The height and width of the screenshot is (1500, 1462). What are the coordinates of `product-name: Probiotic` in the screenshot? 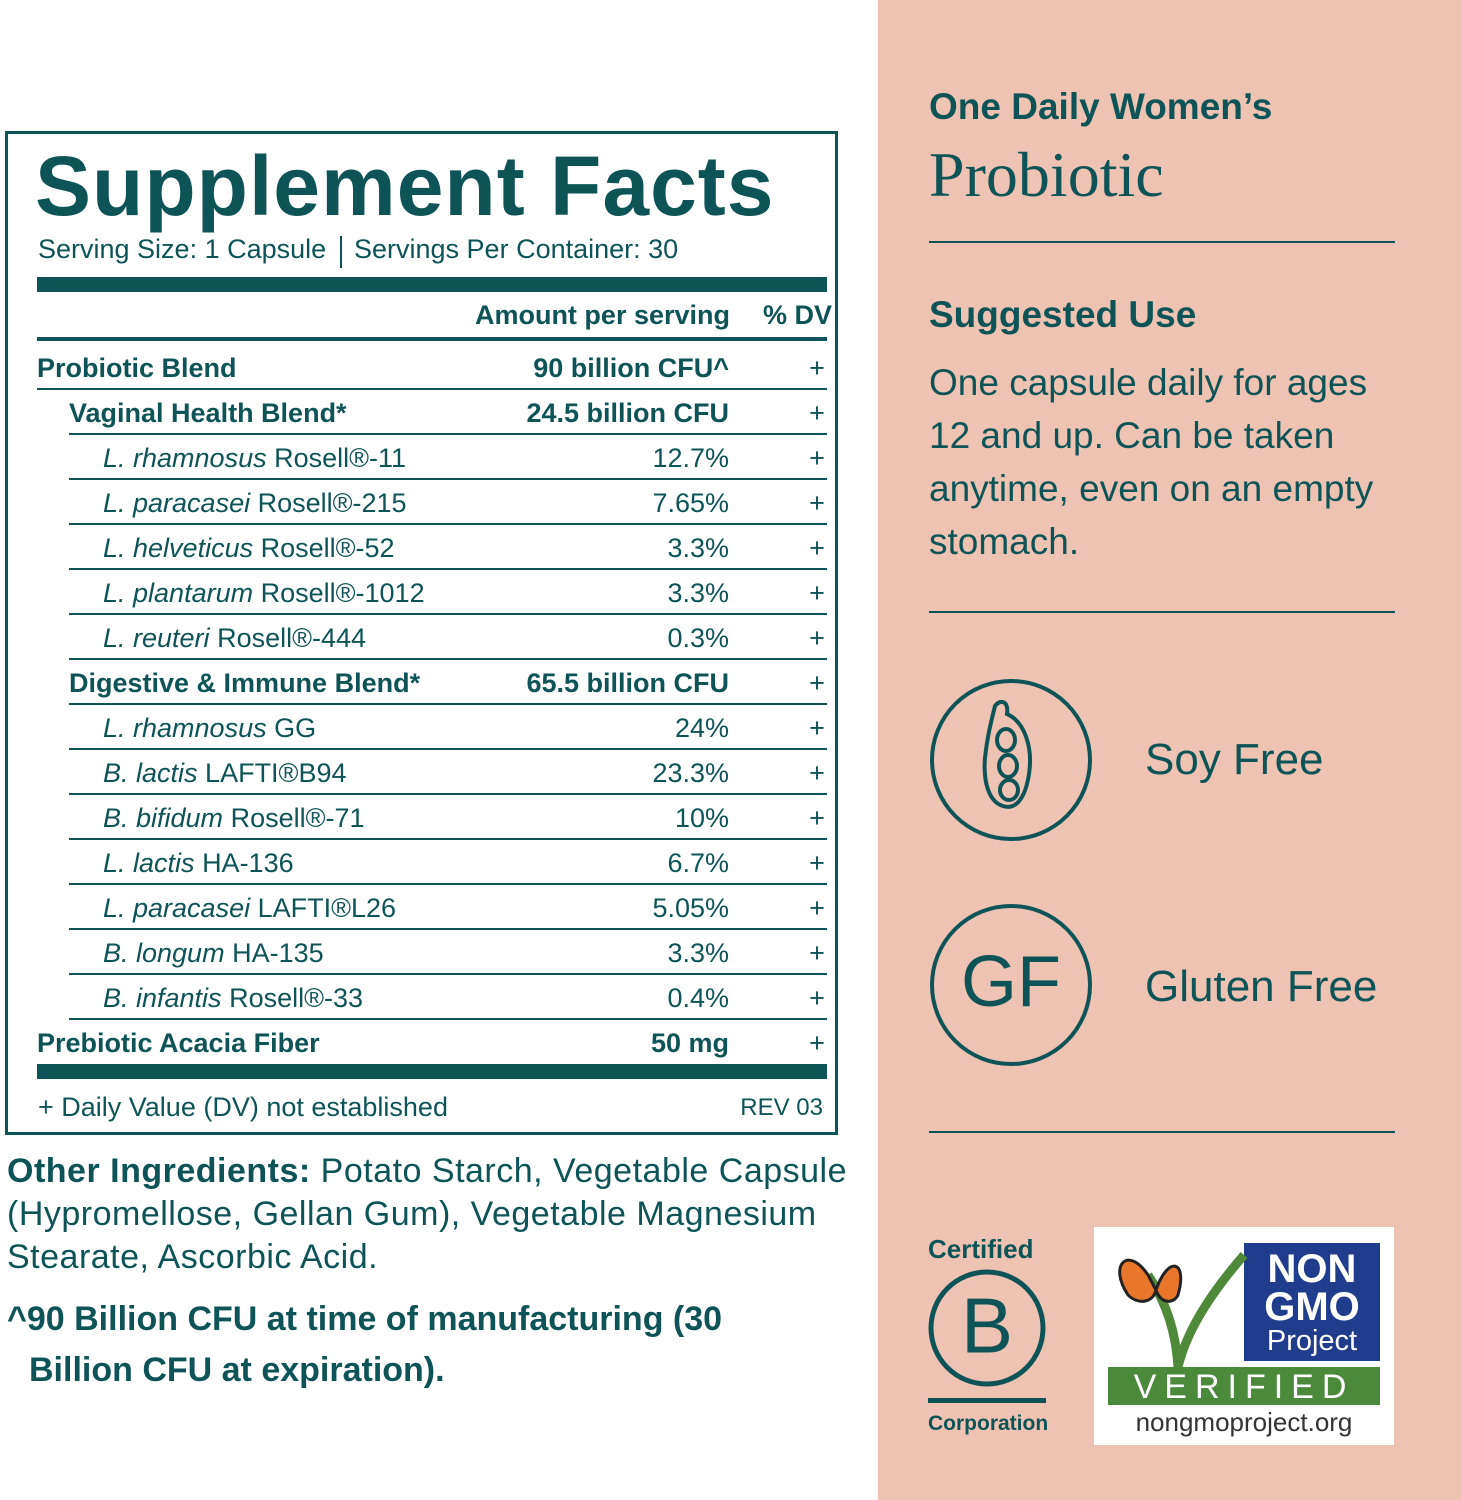 It's located at (1046, 174).